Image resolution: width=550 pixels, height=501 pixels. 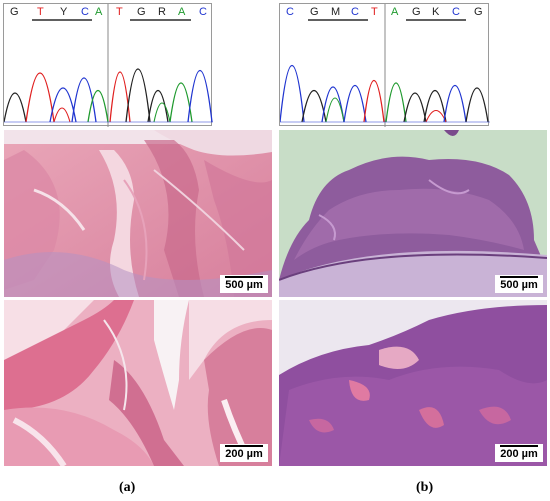 What do you see at coordinates (108, 13) in the screenshot?
I see `sequence-labels-a: G T Y C A T G R A C` at bounding box center [108, 13].